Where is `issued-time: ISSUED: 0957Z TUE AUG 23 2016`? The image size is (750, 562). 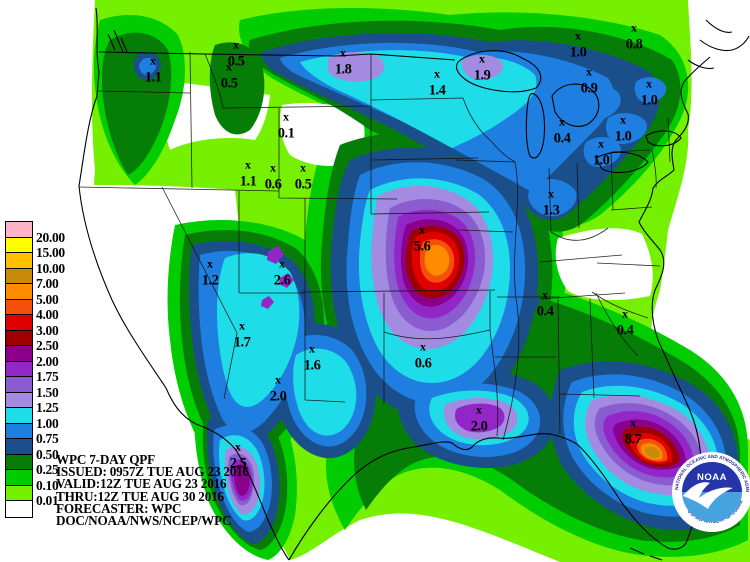
issued-time: ISSUED: 0957Z TUE AUG 23 2016 is located at coordinates (152, 472).